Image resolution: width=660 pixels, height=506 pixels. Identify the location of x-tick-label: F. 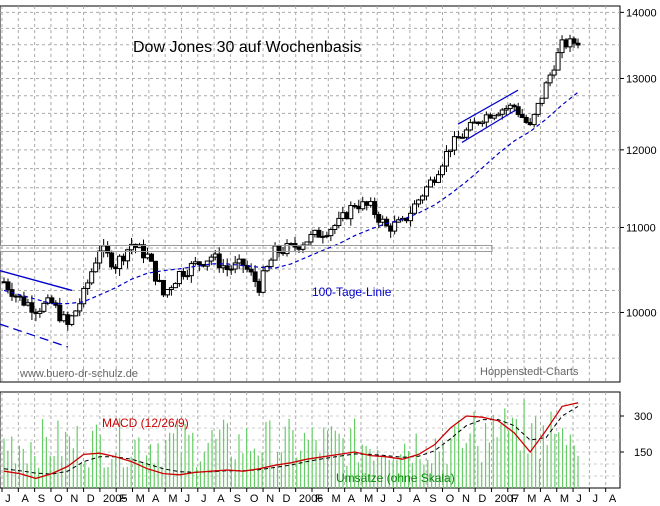
(318, 499).